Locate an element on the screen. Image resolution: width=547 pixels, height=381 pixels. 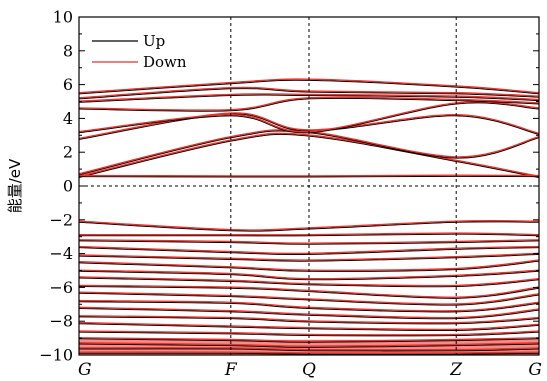
legend-background is located at coordinates (127, 50).